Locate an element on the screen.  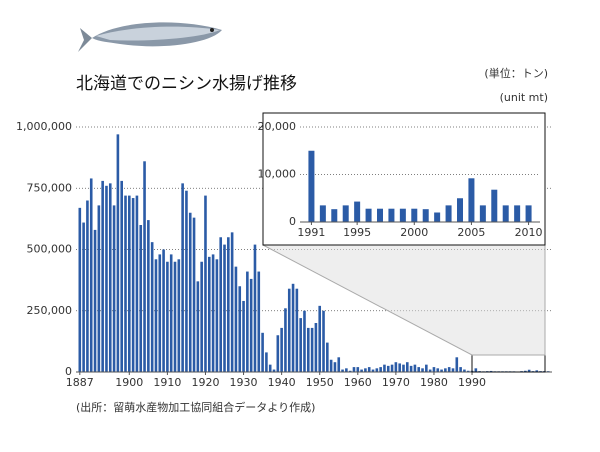
x-tick-label: 1887 is located at coordinates (80, 382).